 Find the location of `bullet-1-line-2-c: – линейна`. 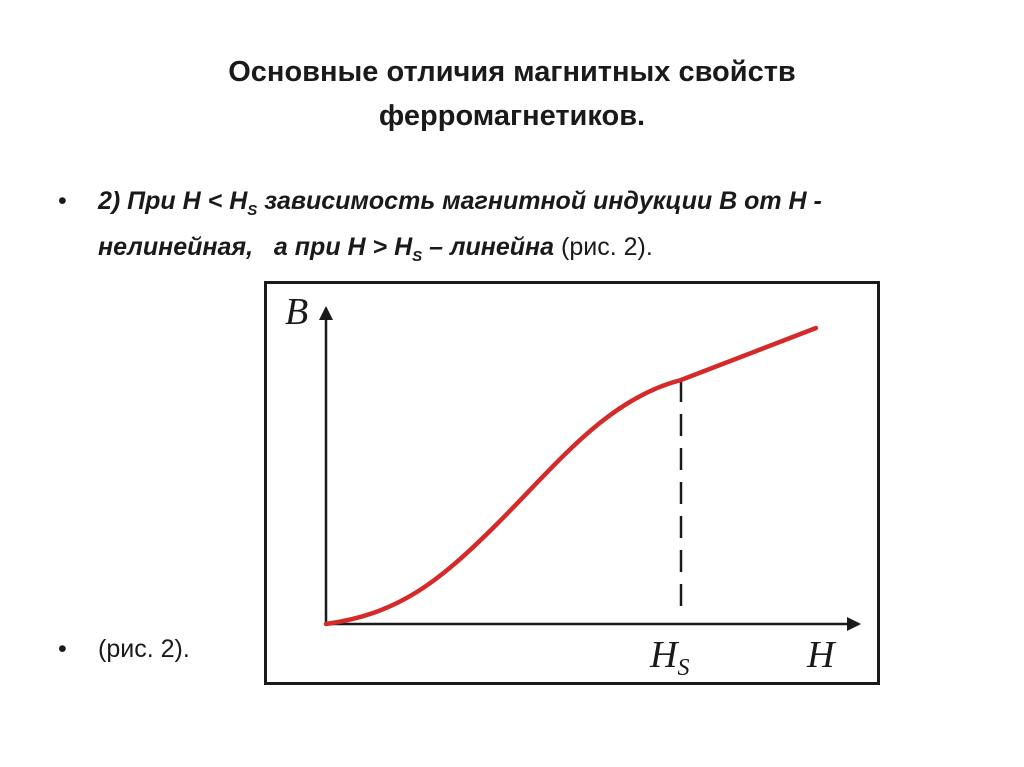

bullet-1-line-2-c: – линейна is located at coordinates (488, 247).